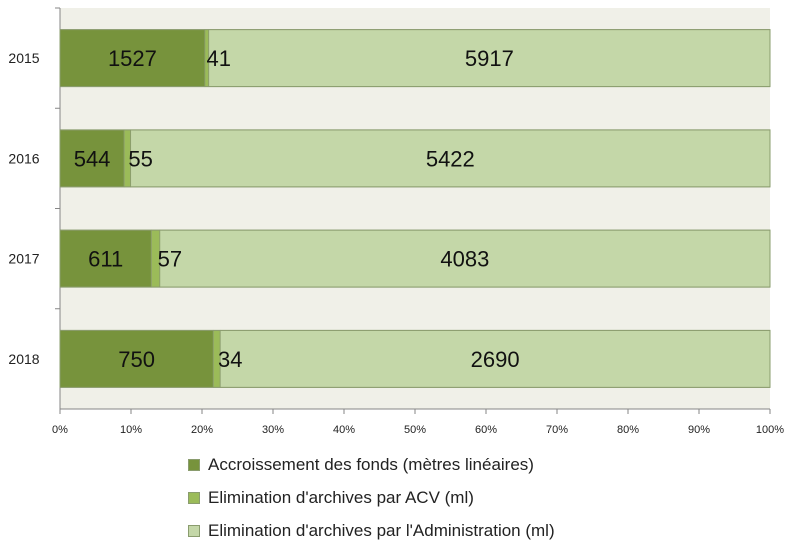 This screenshot has width=795, height=550. I want to click on x-tick-label: 20%, so click(202, 430).